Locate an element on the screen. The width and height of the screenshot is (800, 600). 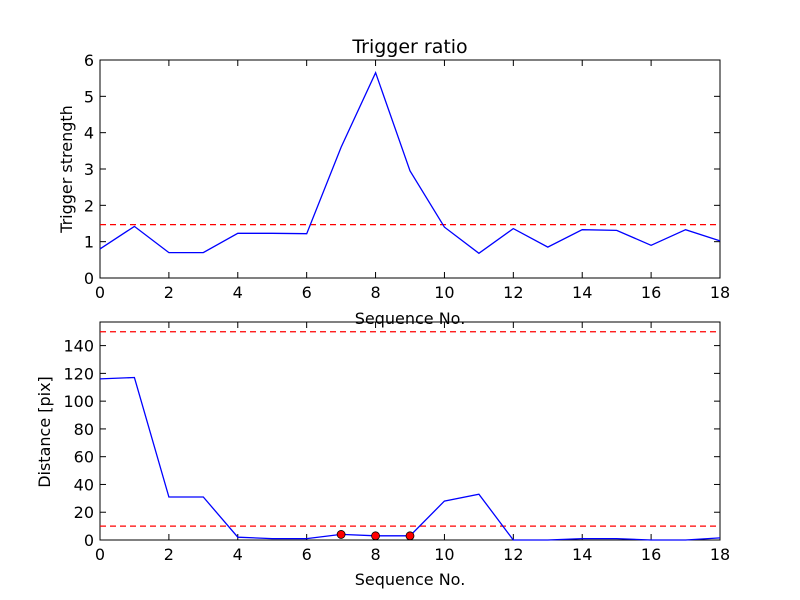
y-tick-label: 1 is located at coordinates (89, 242).